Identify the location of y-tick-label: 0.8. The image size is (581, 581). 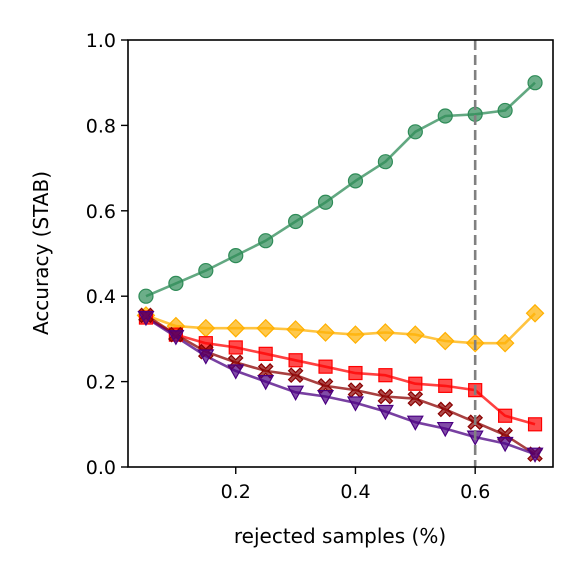
(101, 126).